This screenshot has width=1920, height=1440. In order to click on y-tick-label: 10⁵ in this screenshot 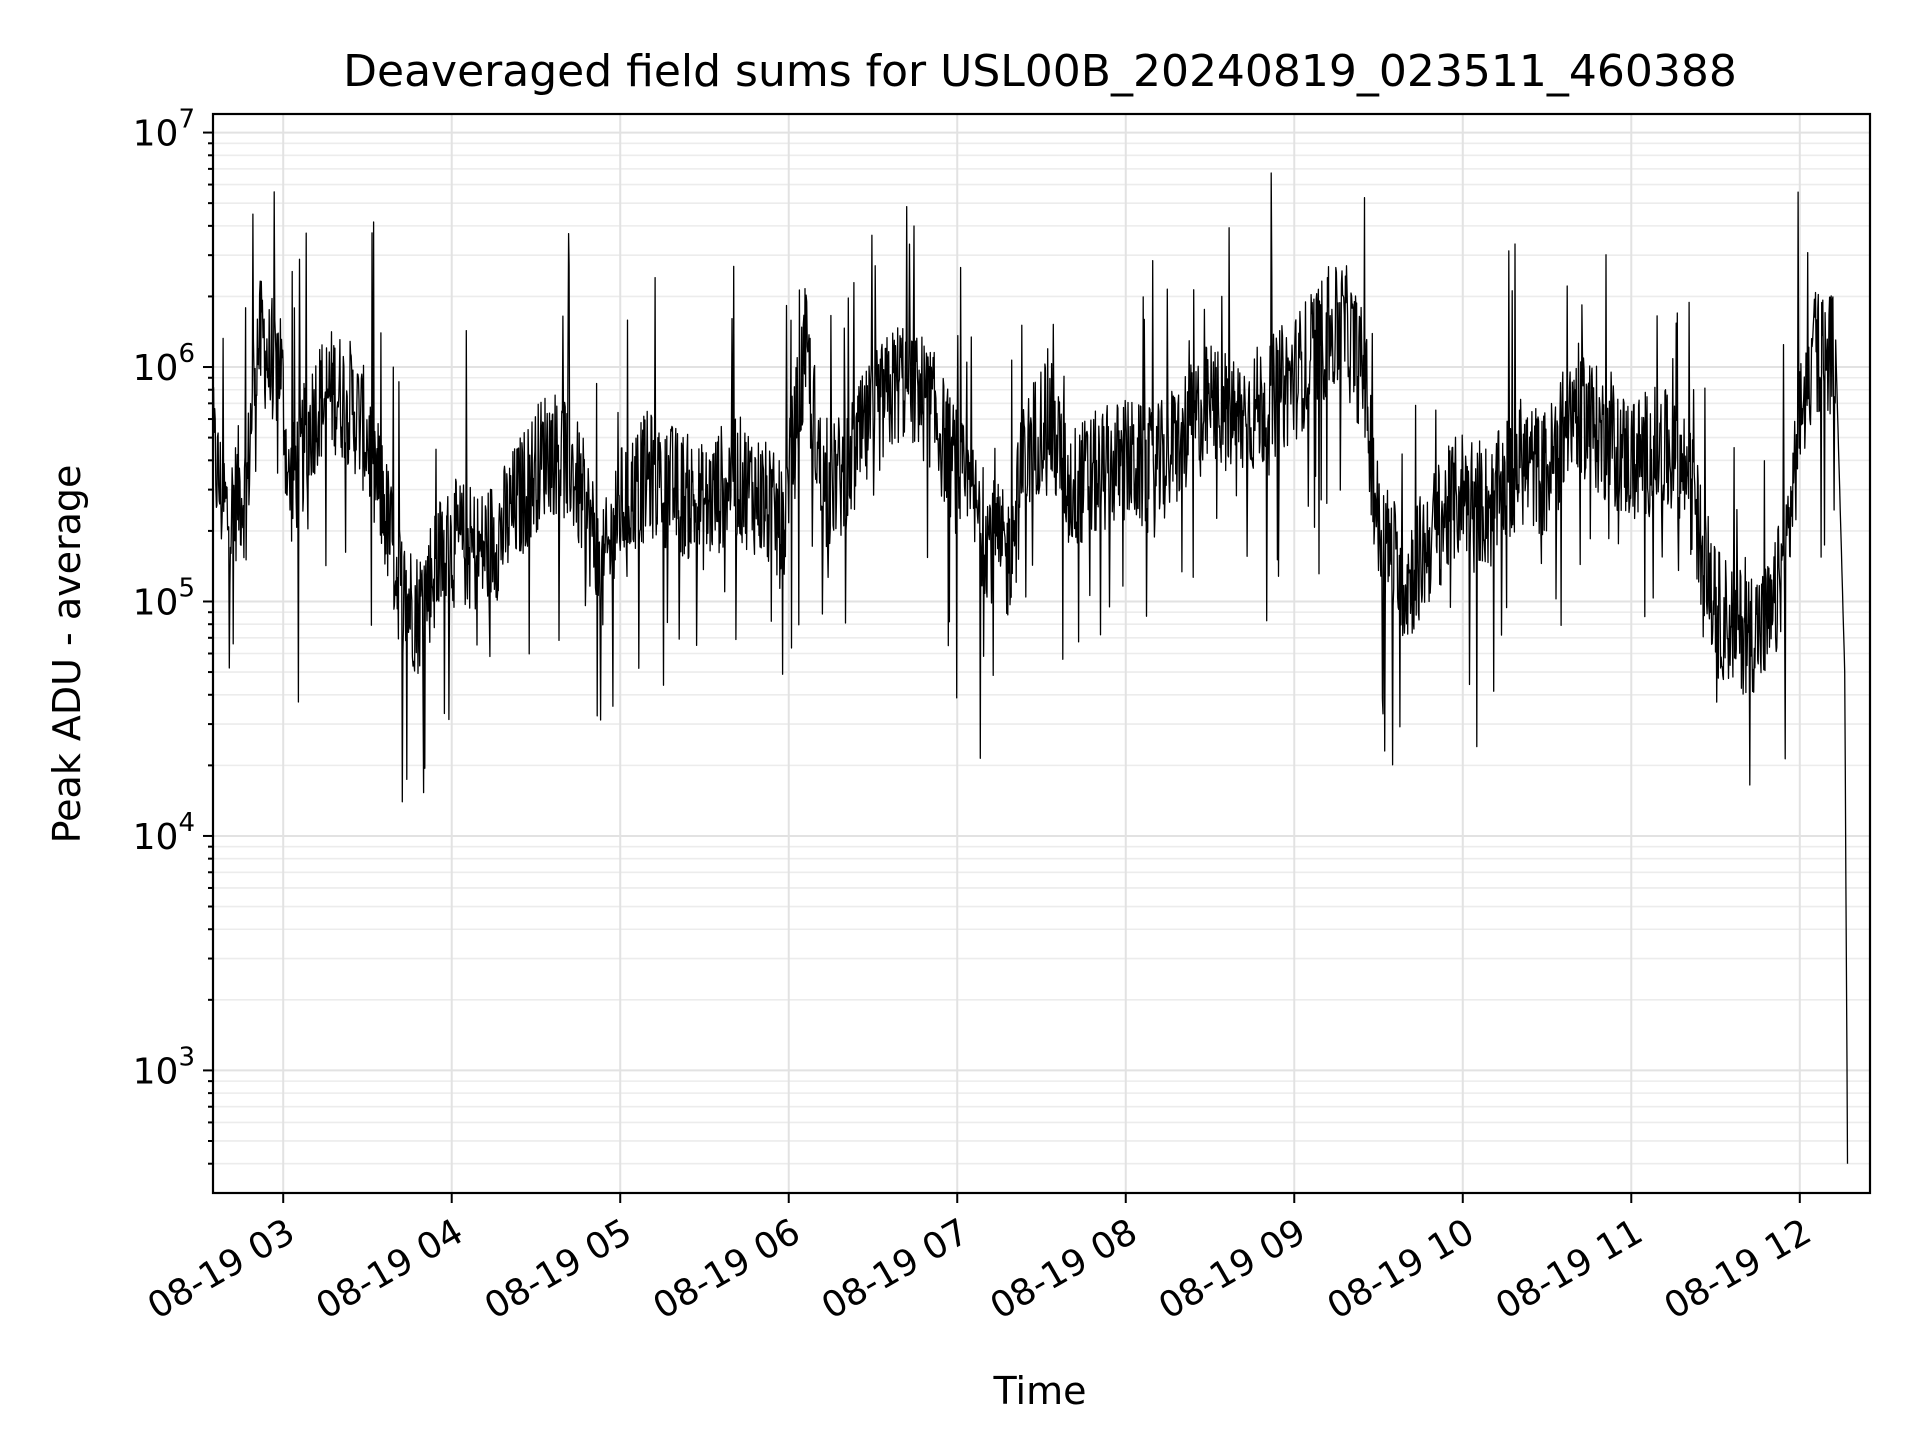, I will do `click(164, 598)`.